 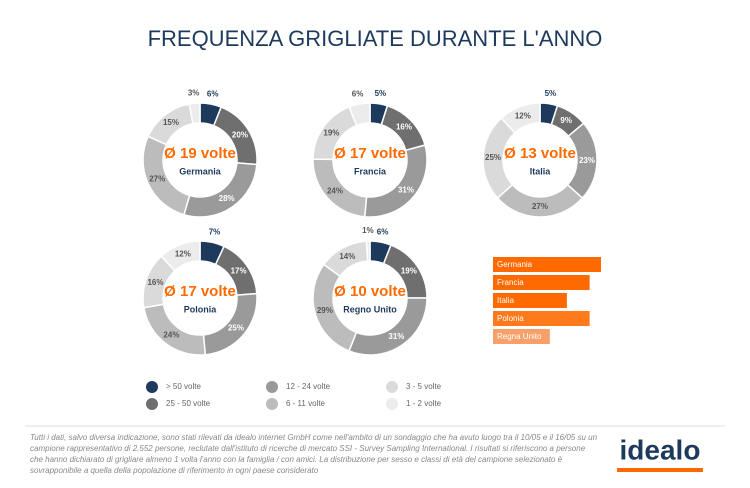 What do you see at coordinates (370, 309) in the screenshot?
I see `country-name: Regno Unito` at bounding box center [370, 309].